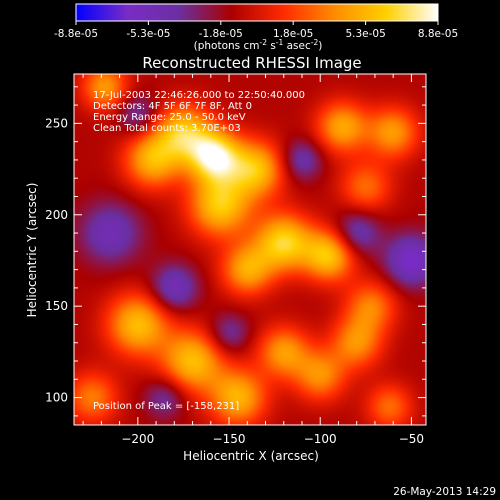 This screenshot has width=500, height=500. Describe the element at coordinates (257, 12) in the screenshot. I see `colorbar` at that location.